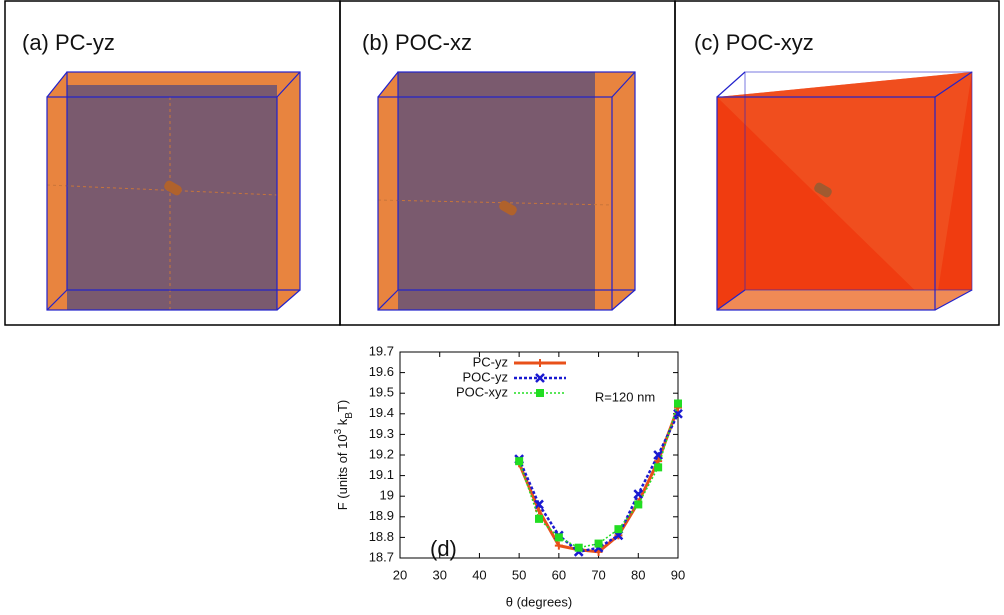  Describe the element at coordinates (400, 574) in the screenshot. I see `x-tick-label: 20` at that location.